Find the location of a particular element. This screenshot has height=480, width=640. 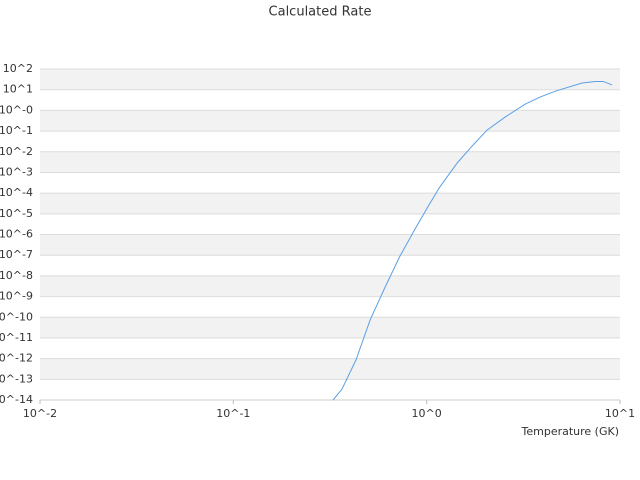

y-tick-label: 10^-3 is located at coordinates (16, 171).